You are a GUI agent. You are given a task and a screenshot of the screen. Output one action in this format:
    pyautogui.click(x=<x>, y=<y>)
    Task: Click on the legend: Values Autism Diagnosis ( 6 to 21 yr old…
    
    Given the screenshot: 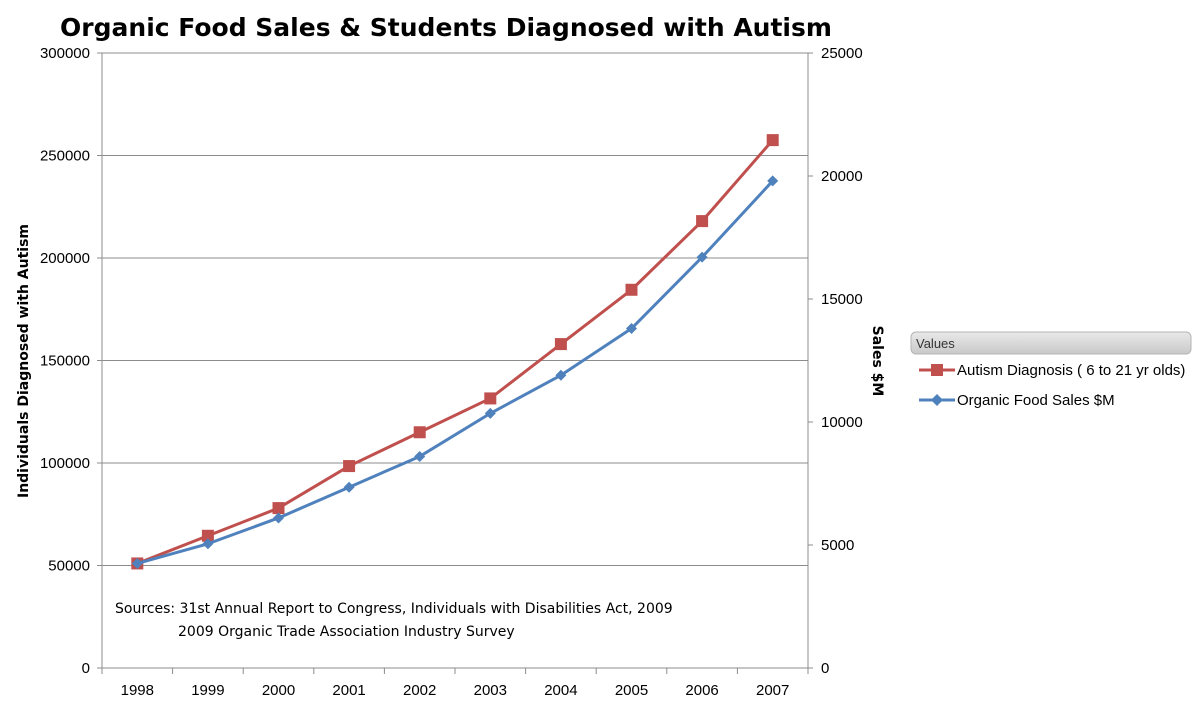 What is the action you would take?
    pyautogui.click(x=1051, y=370)
    